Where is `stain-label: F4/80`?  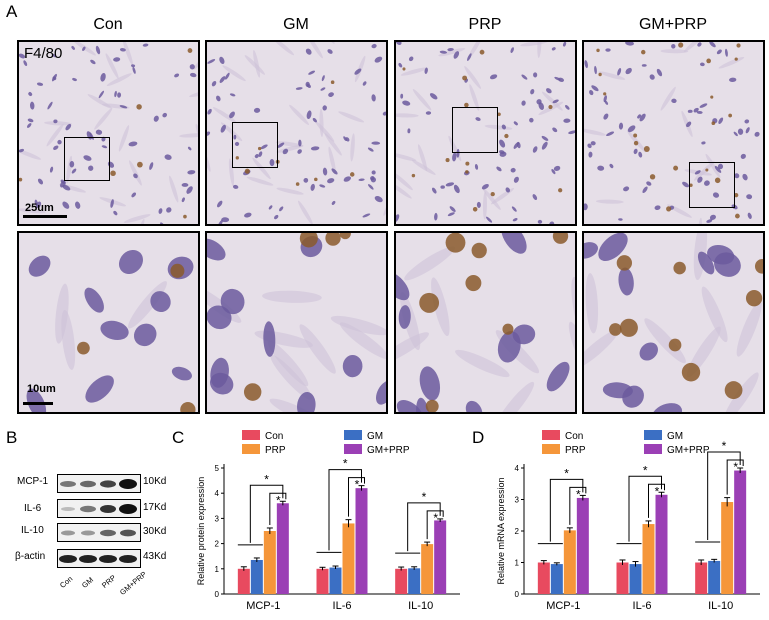
stain-label: F4/80 is located at coordinates (43, 53).